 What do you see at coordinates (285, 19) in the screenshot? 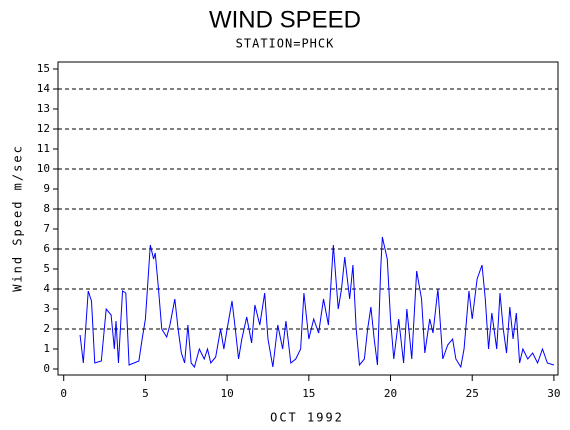
I see `chart-title: WIND SPEED` at bounding box center [285, 19].